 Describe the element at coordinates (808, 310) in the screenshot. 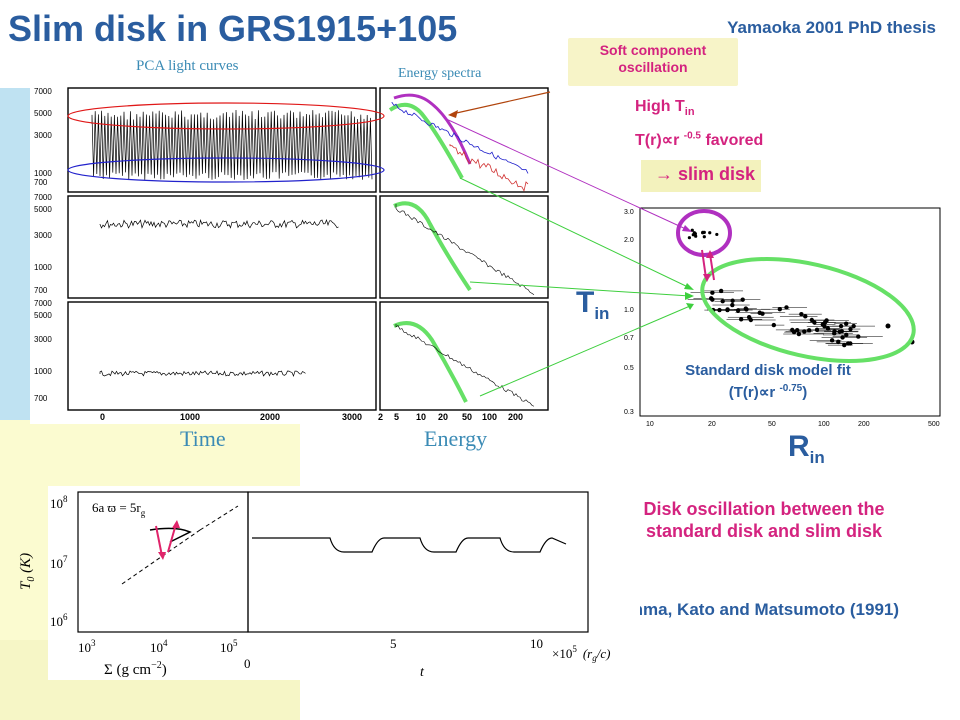

I see `standard-disk-ellipse` at that location.